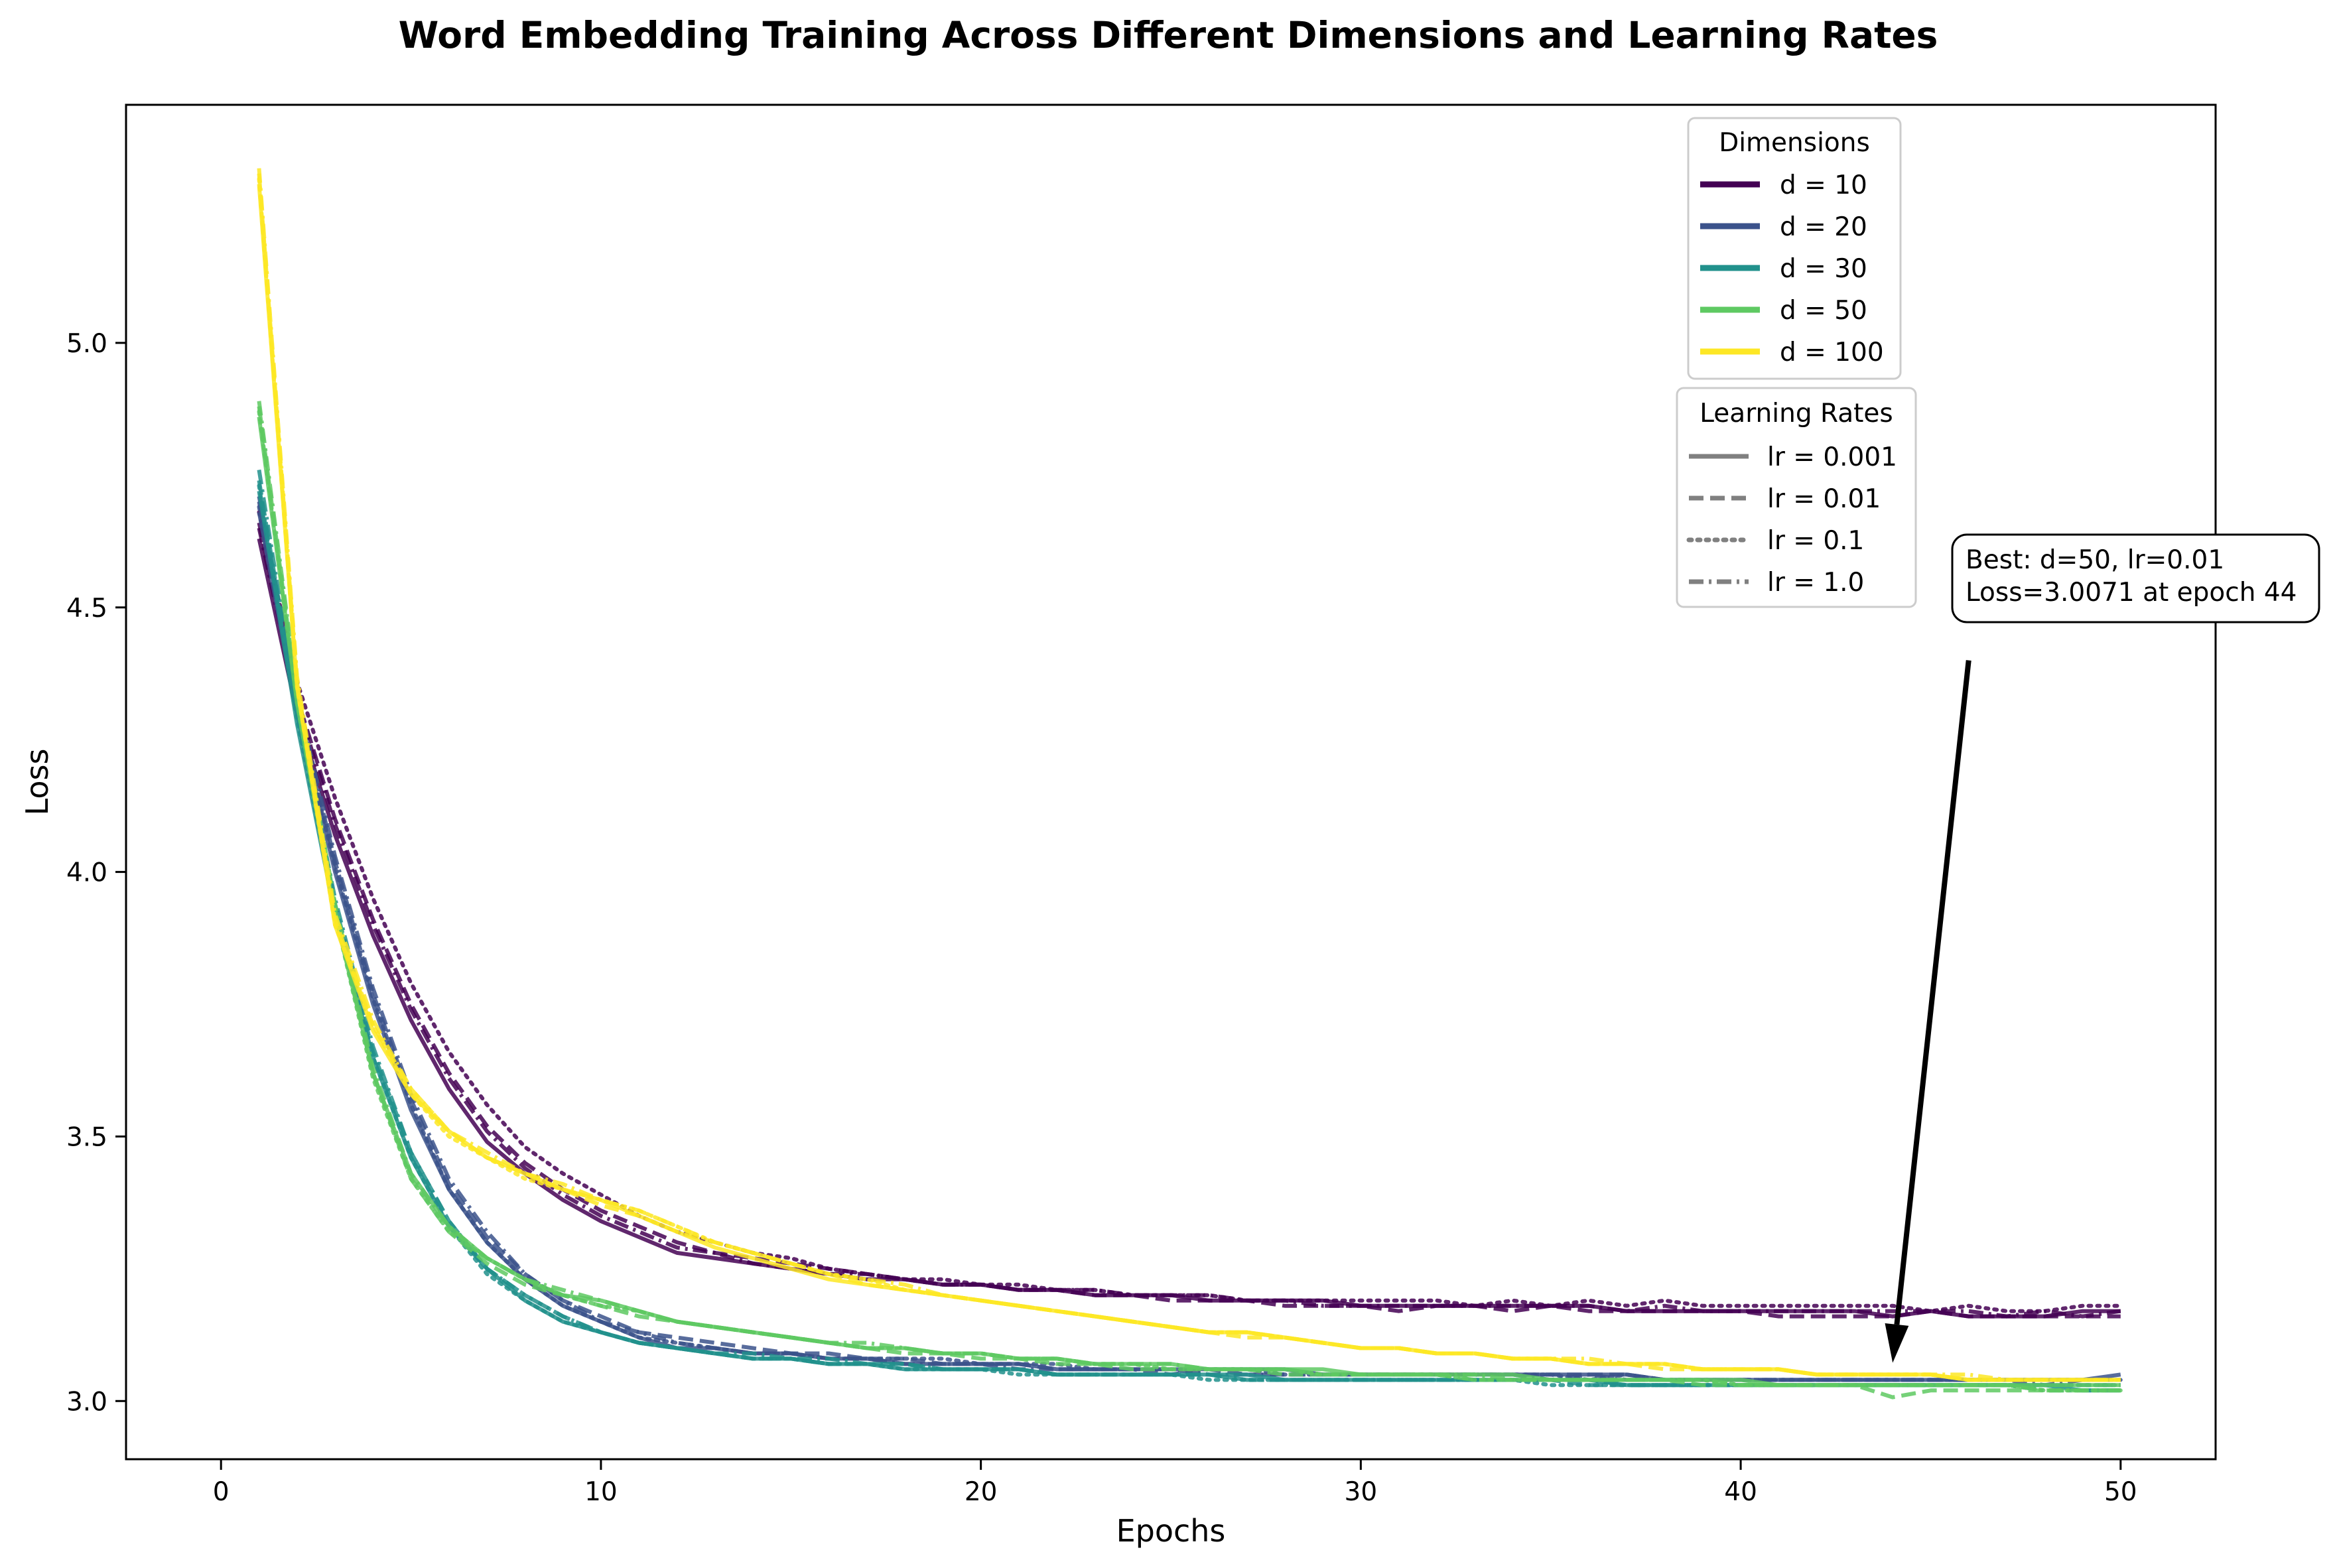 The height and width of the screenshot is (1568, 2337). Describe the element at coordinates (87, 608) in the screenshot. I see `y-tick-label: 4.5` at that location.